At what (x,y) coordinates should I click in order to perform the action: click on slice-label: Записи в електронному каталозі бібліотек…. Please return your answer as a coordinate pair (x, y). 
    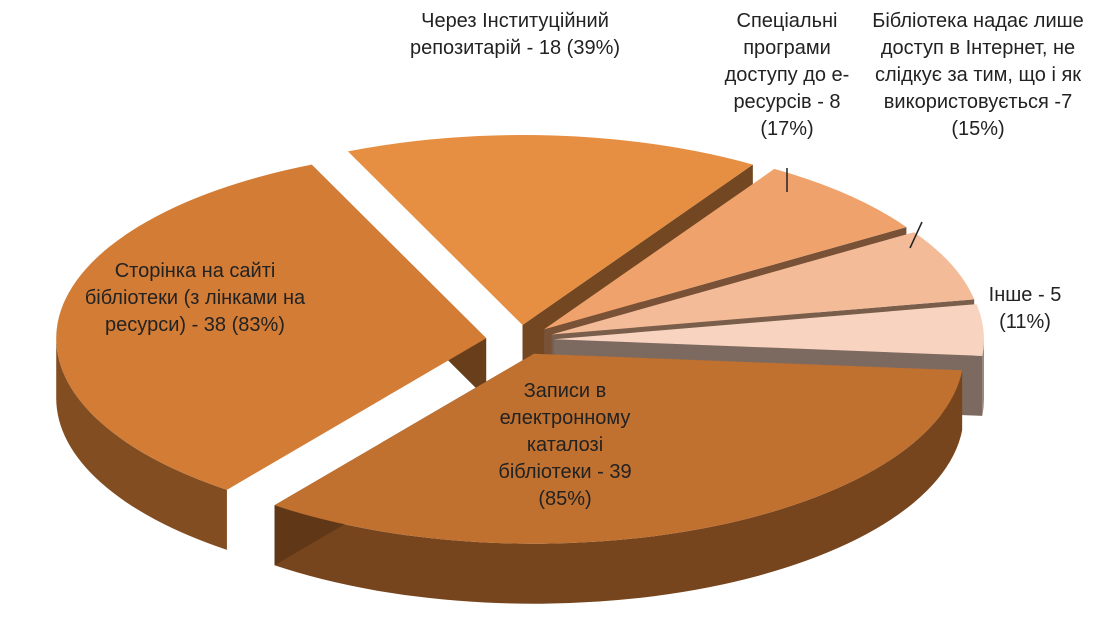
    Looking at the image, I should click on (565, 445).